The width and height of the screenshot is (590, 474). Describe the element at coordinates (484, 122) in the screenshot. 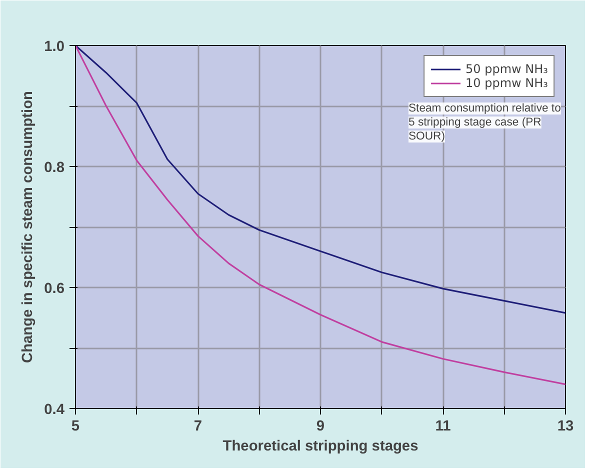

I see `annotation: Steam consumption relative to 5 stripping stage case (PR SOUR)` at that location.